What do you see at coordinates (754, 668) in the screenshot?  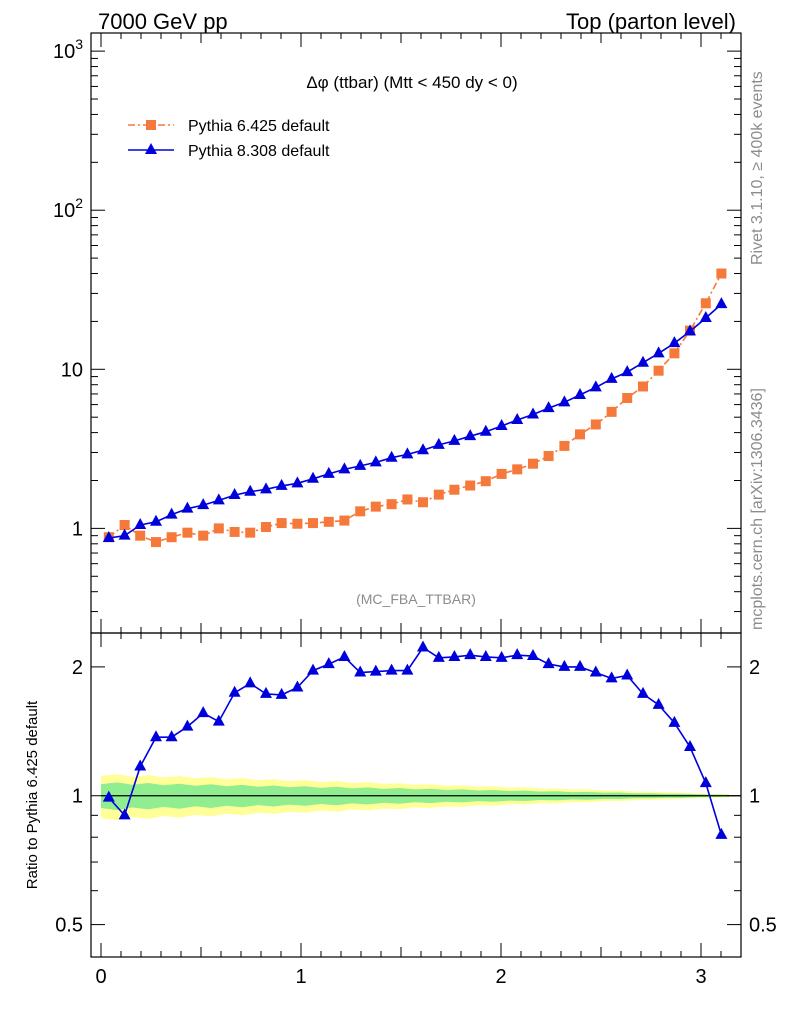 I see `ratio-ytick-label-right: 2` at bounding box center [754, 668].